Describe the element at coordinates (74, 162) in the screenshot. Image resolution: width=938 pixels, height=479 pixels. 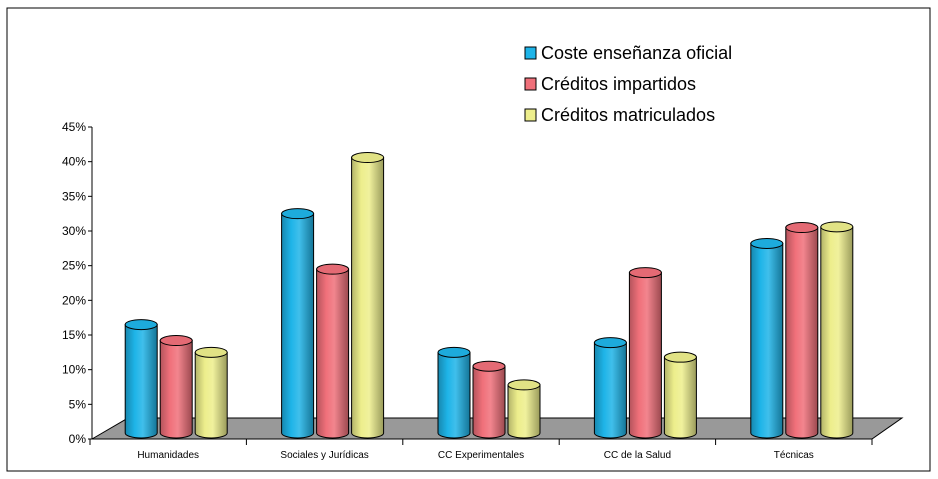
I see `y-tick-label: 40%` at that location.